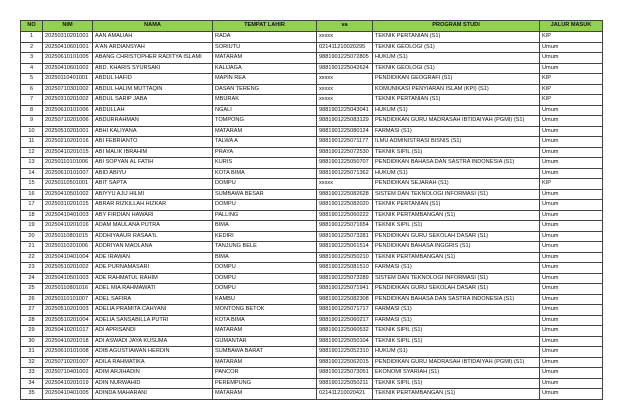 This screenshot has width=640, height=419. Describe the element at coordinates (456, 184) in the screenshot. I see `cell-program-studi: PENDIDIKAN SEJARAH (S1)` at that location.